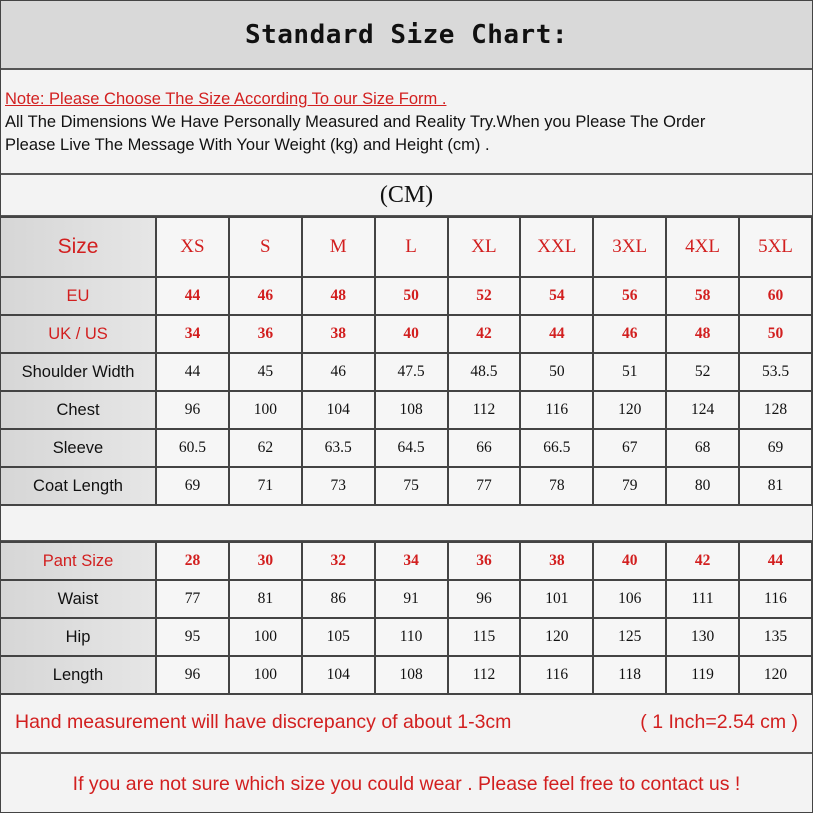 The image size is (815, 815). I want to click on table-cell: 66, so click(484, 448).